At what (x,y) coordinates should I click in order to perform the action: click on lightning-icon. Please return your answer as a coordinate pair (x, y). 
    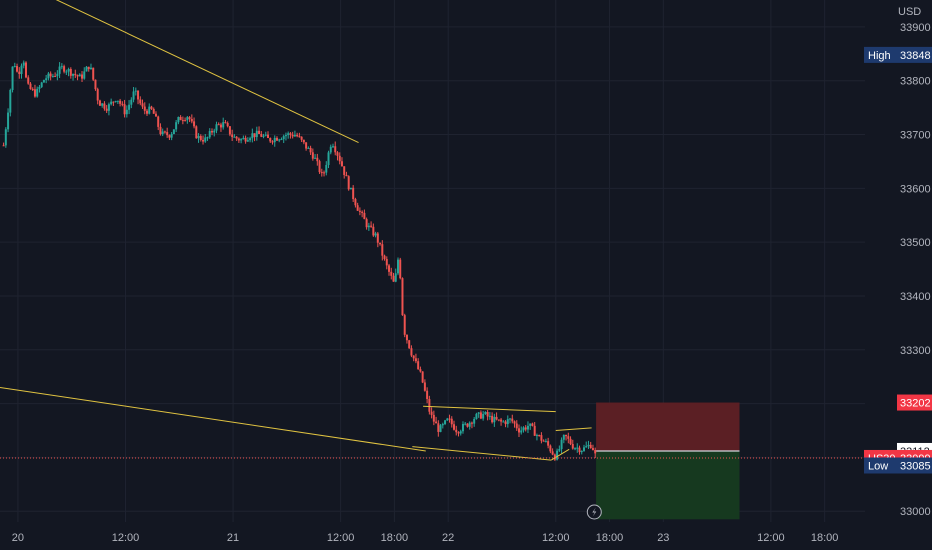
    Looking at the image, I should click on (594, 512).